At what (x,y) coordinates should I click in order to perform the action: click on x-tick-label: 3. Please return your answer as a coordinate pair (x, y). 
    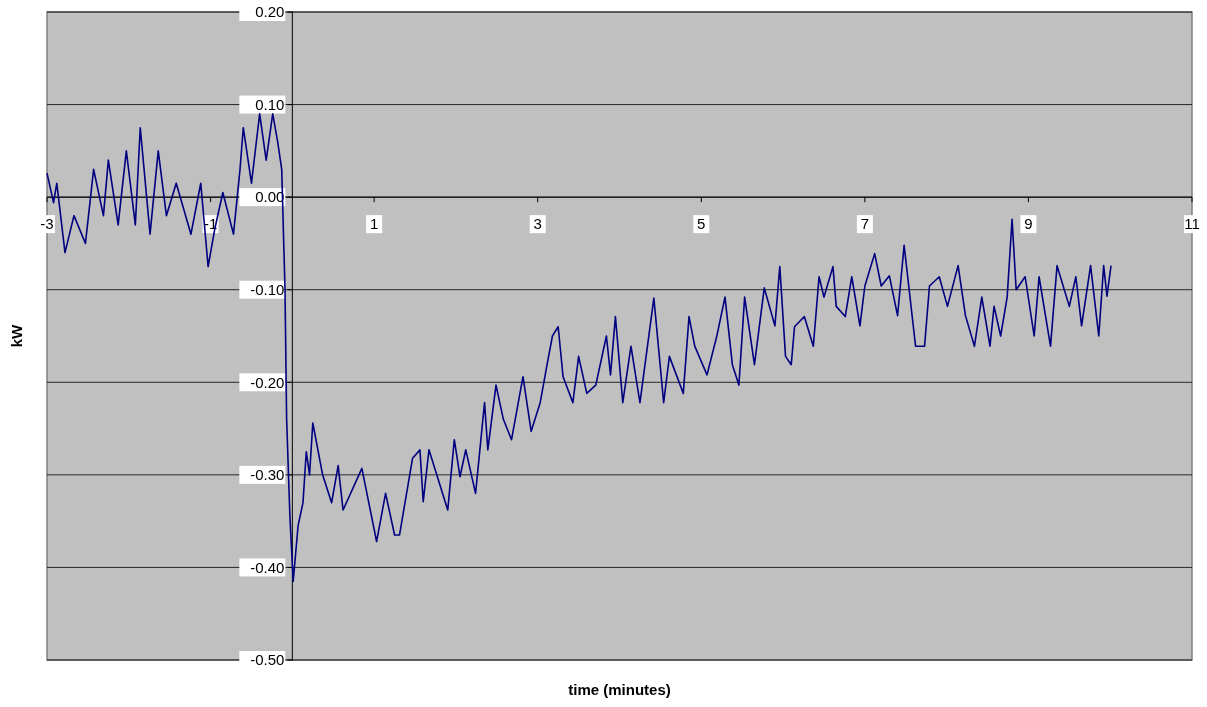
    Looking at the image, I should click on (537, 224).